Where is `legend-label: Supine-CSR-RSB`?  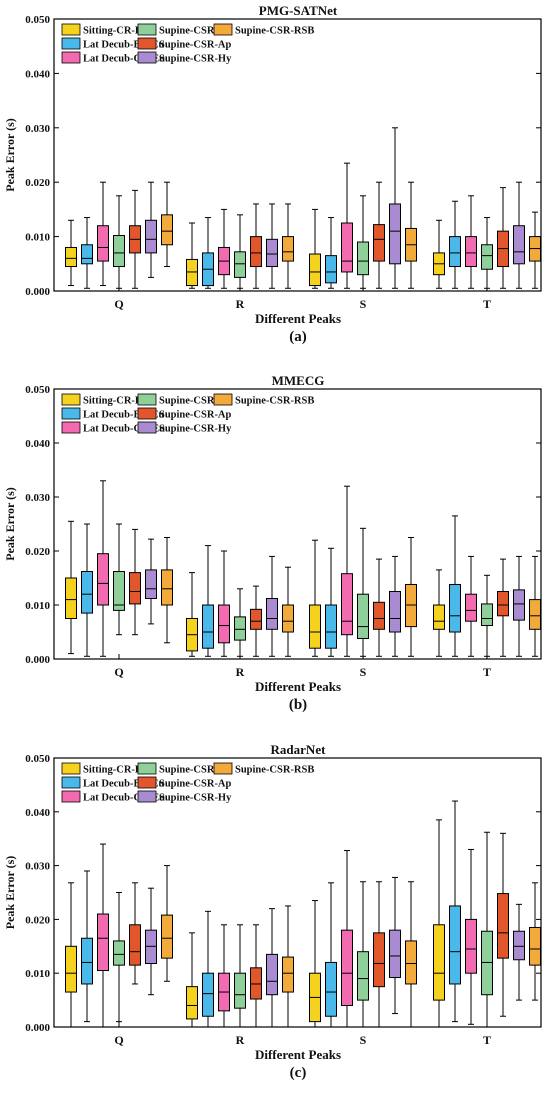
legend-label: Supine-CSR-RSB is located at coordinates (274, 31).